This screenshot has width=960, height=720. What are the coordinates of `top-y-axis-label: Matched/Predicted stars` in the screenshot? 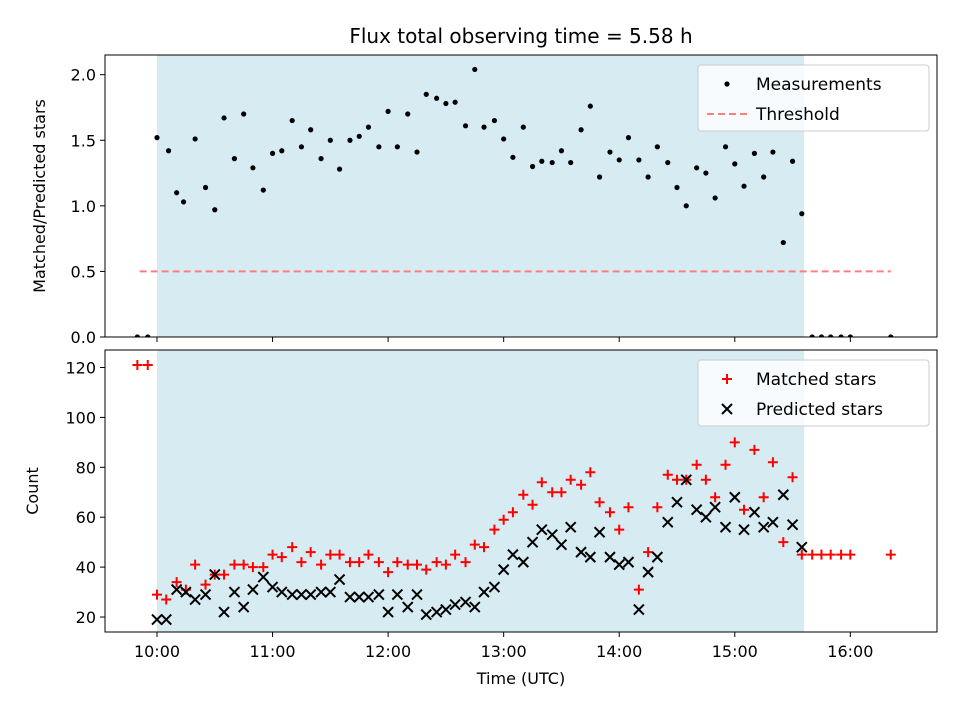 It's located at (39, 196).